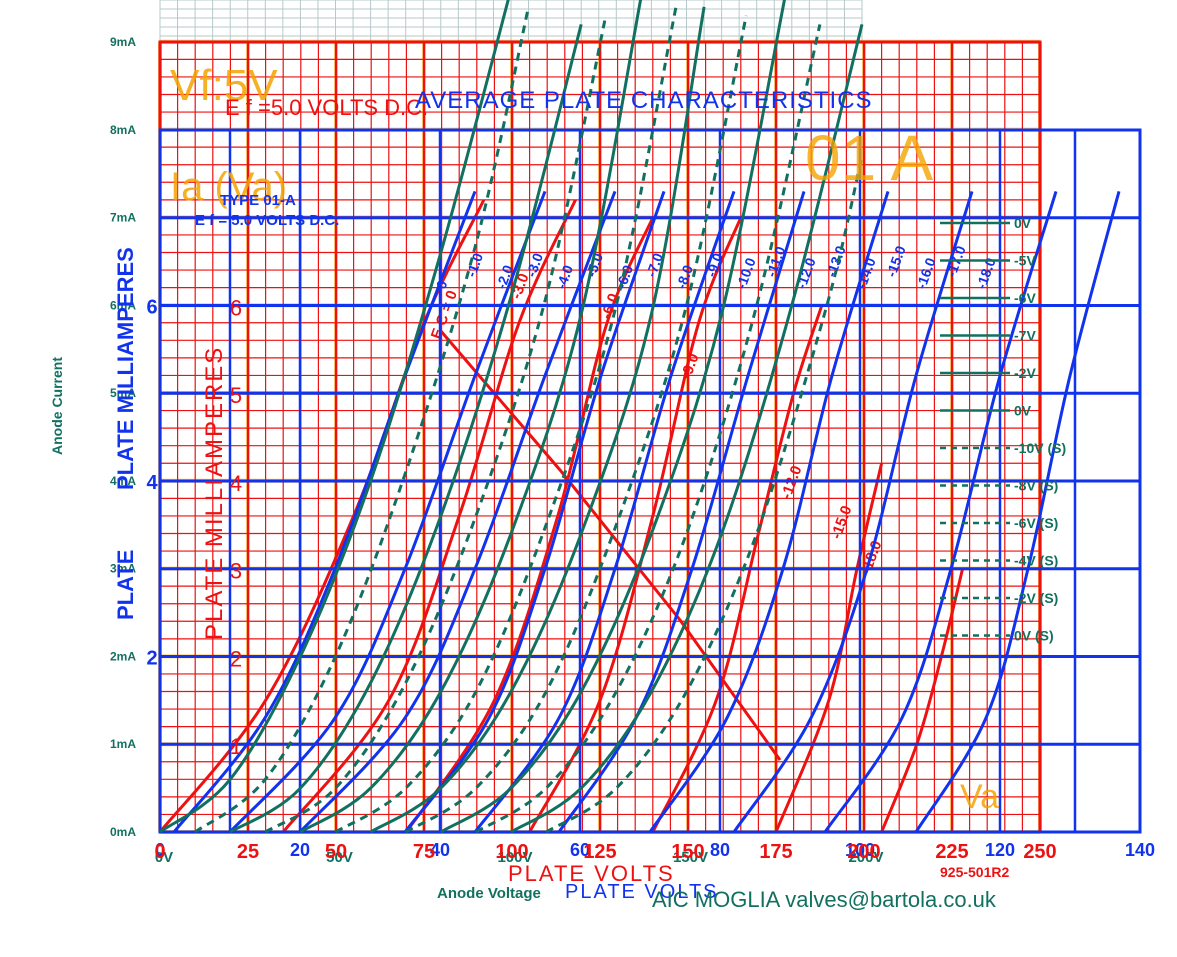 Image resolution: width=1177 pixels, height=957 pixels. I want to click on blue-x-tick: 140, so click(1140, 850).